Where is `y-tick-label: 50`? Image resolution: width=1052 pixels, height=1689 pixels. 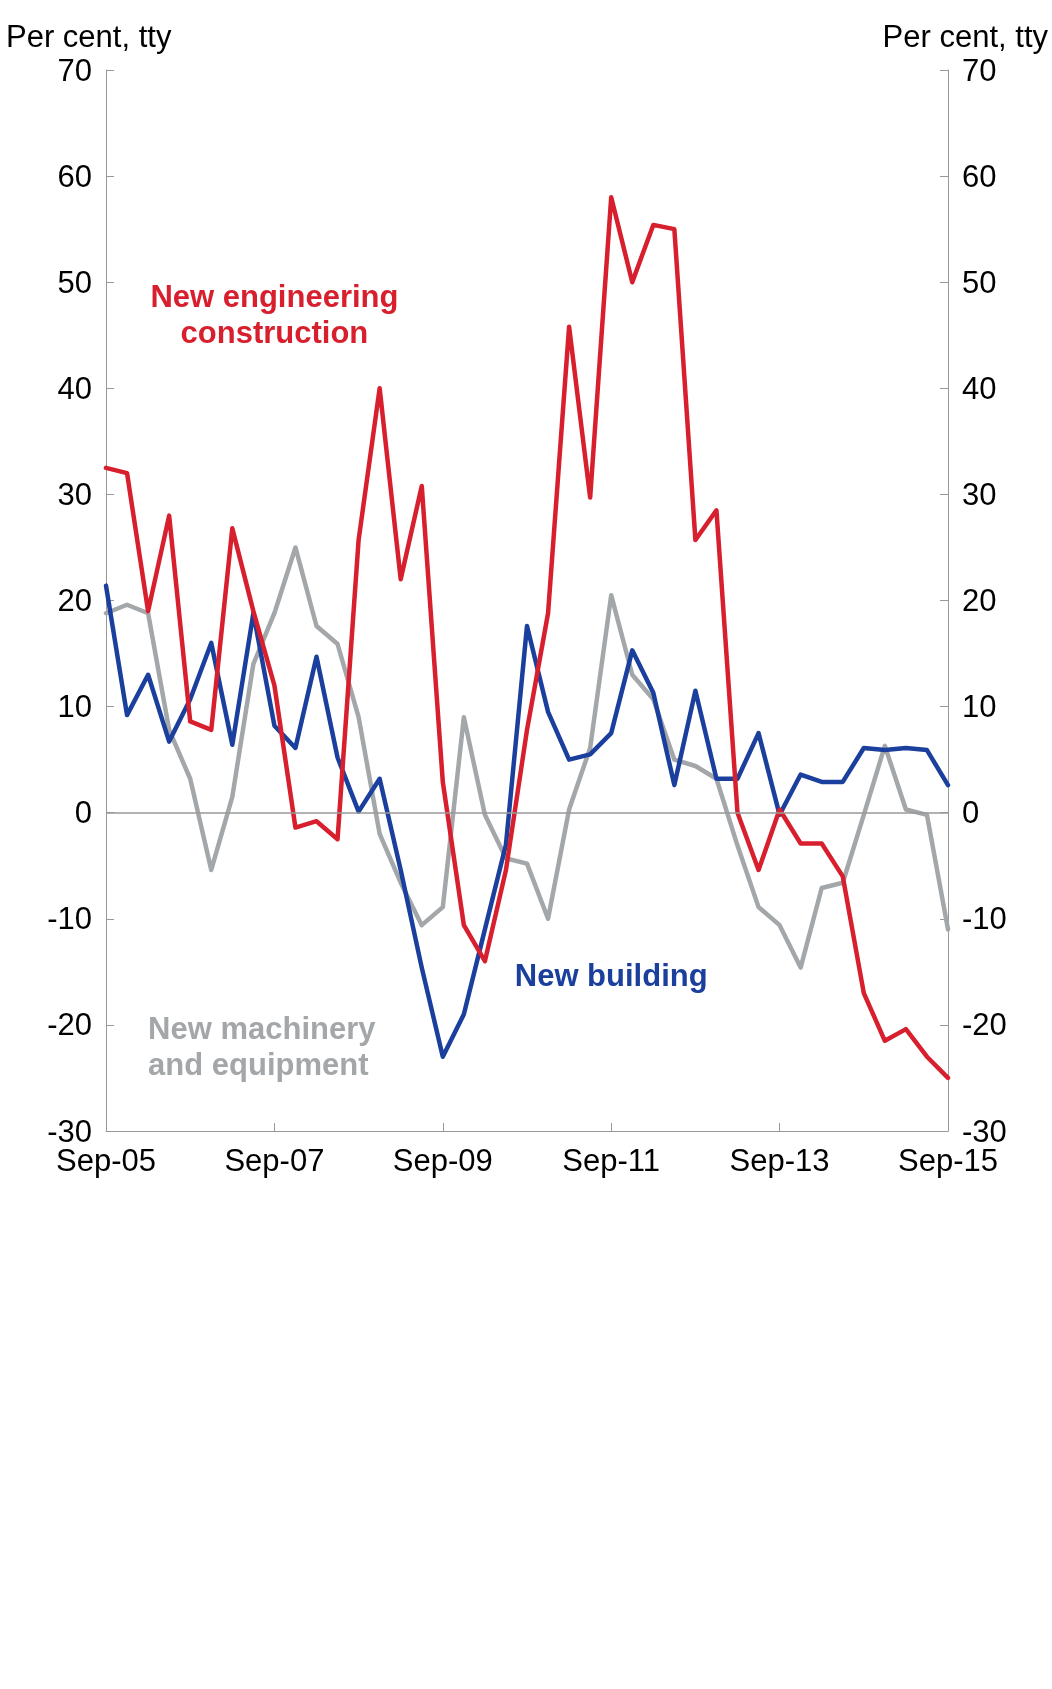
y-tick-label: 50 is located at coordinates (74, 282).